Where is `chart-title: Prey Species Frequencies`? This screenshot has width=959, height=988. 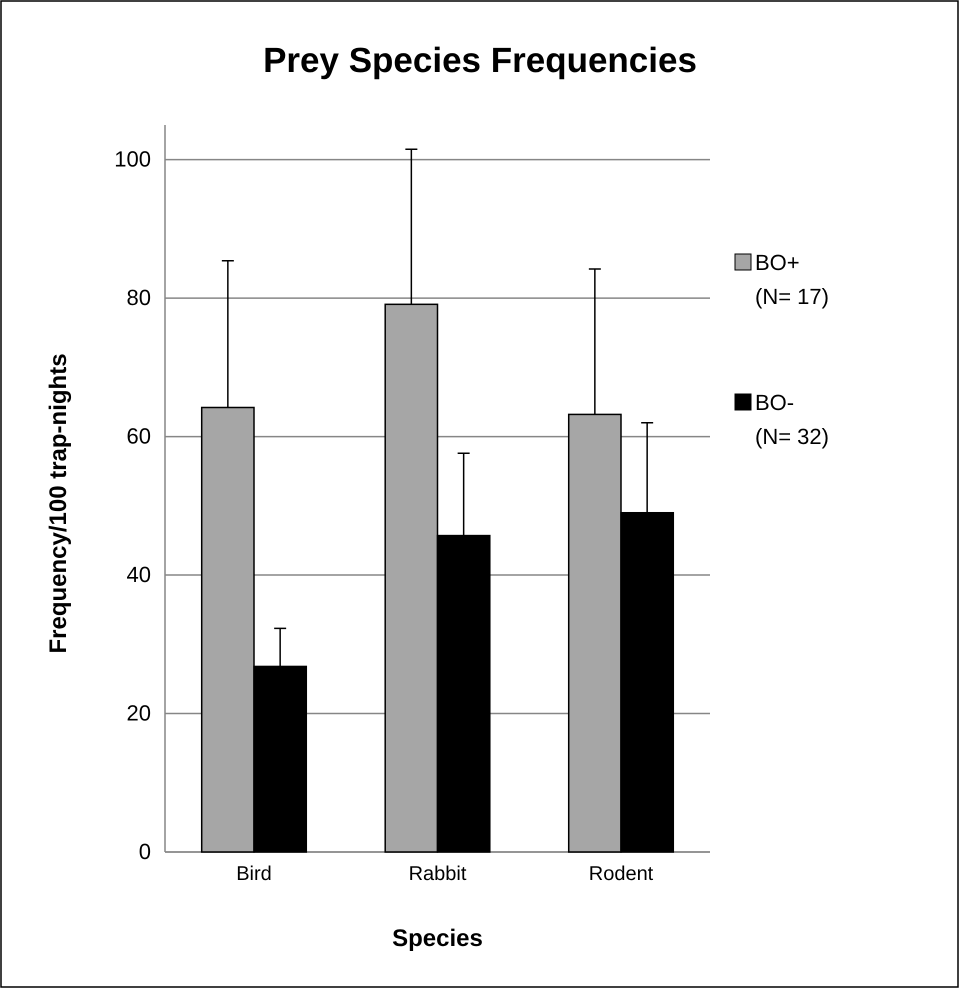 chart-title: Prey Species Frequencies is located at coordinates (480, 60).